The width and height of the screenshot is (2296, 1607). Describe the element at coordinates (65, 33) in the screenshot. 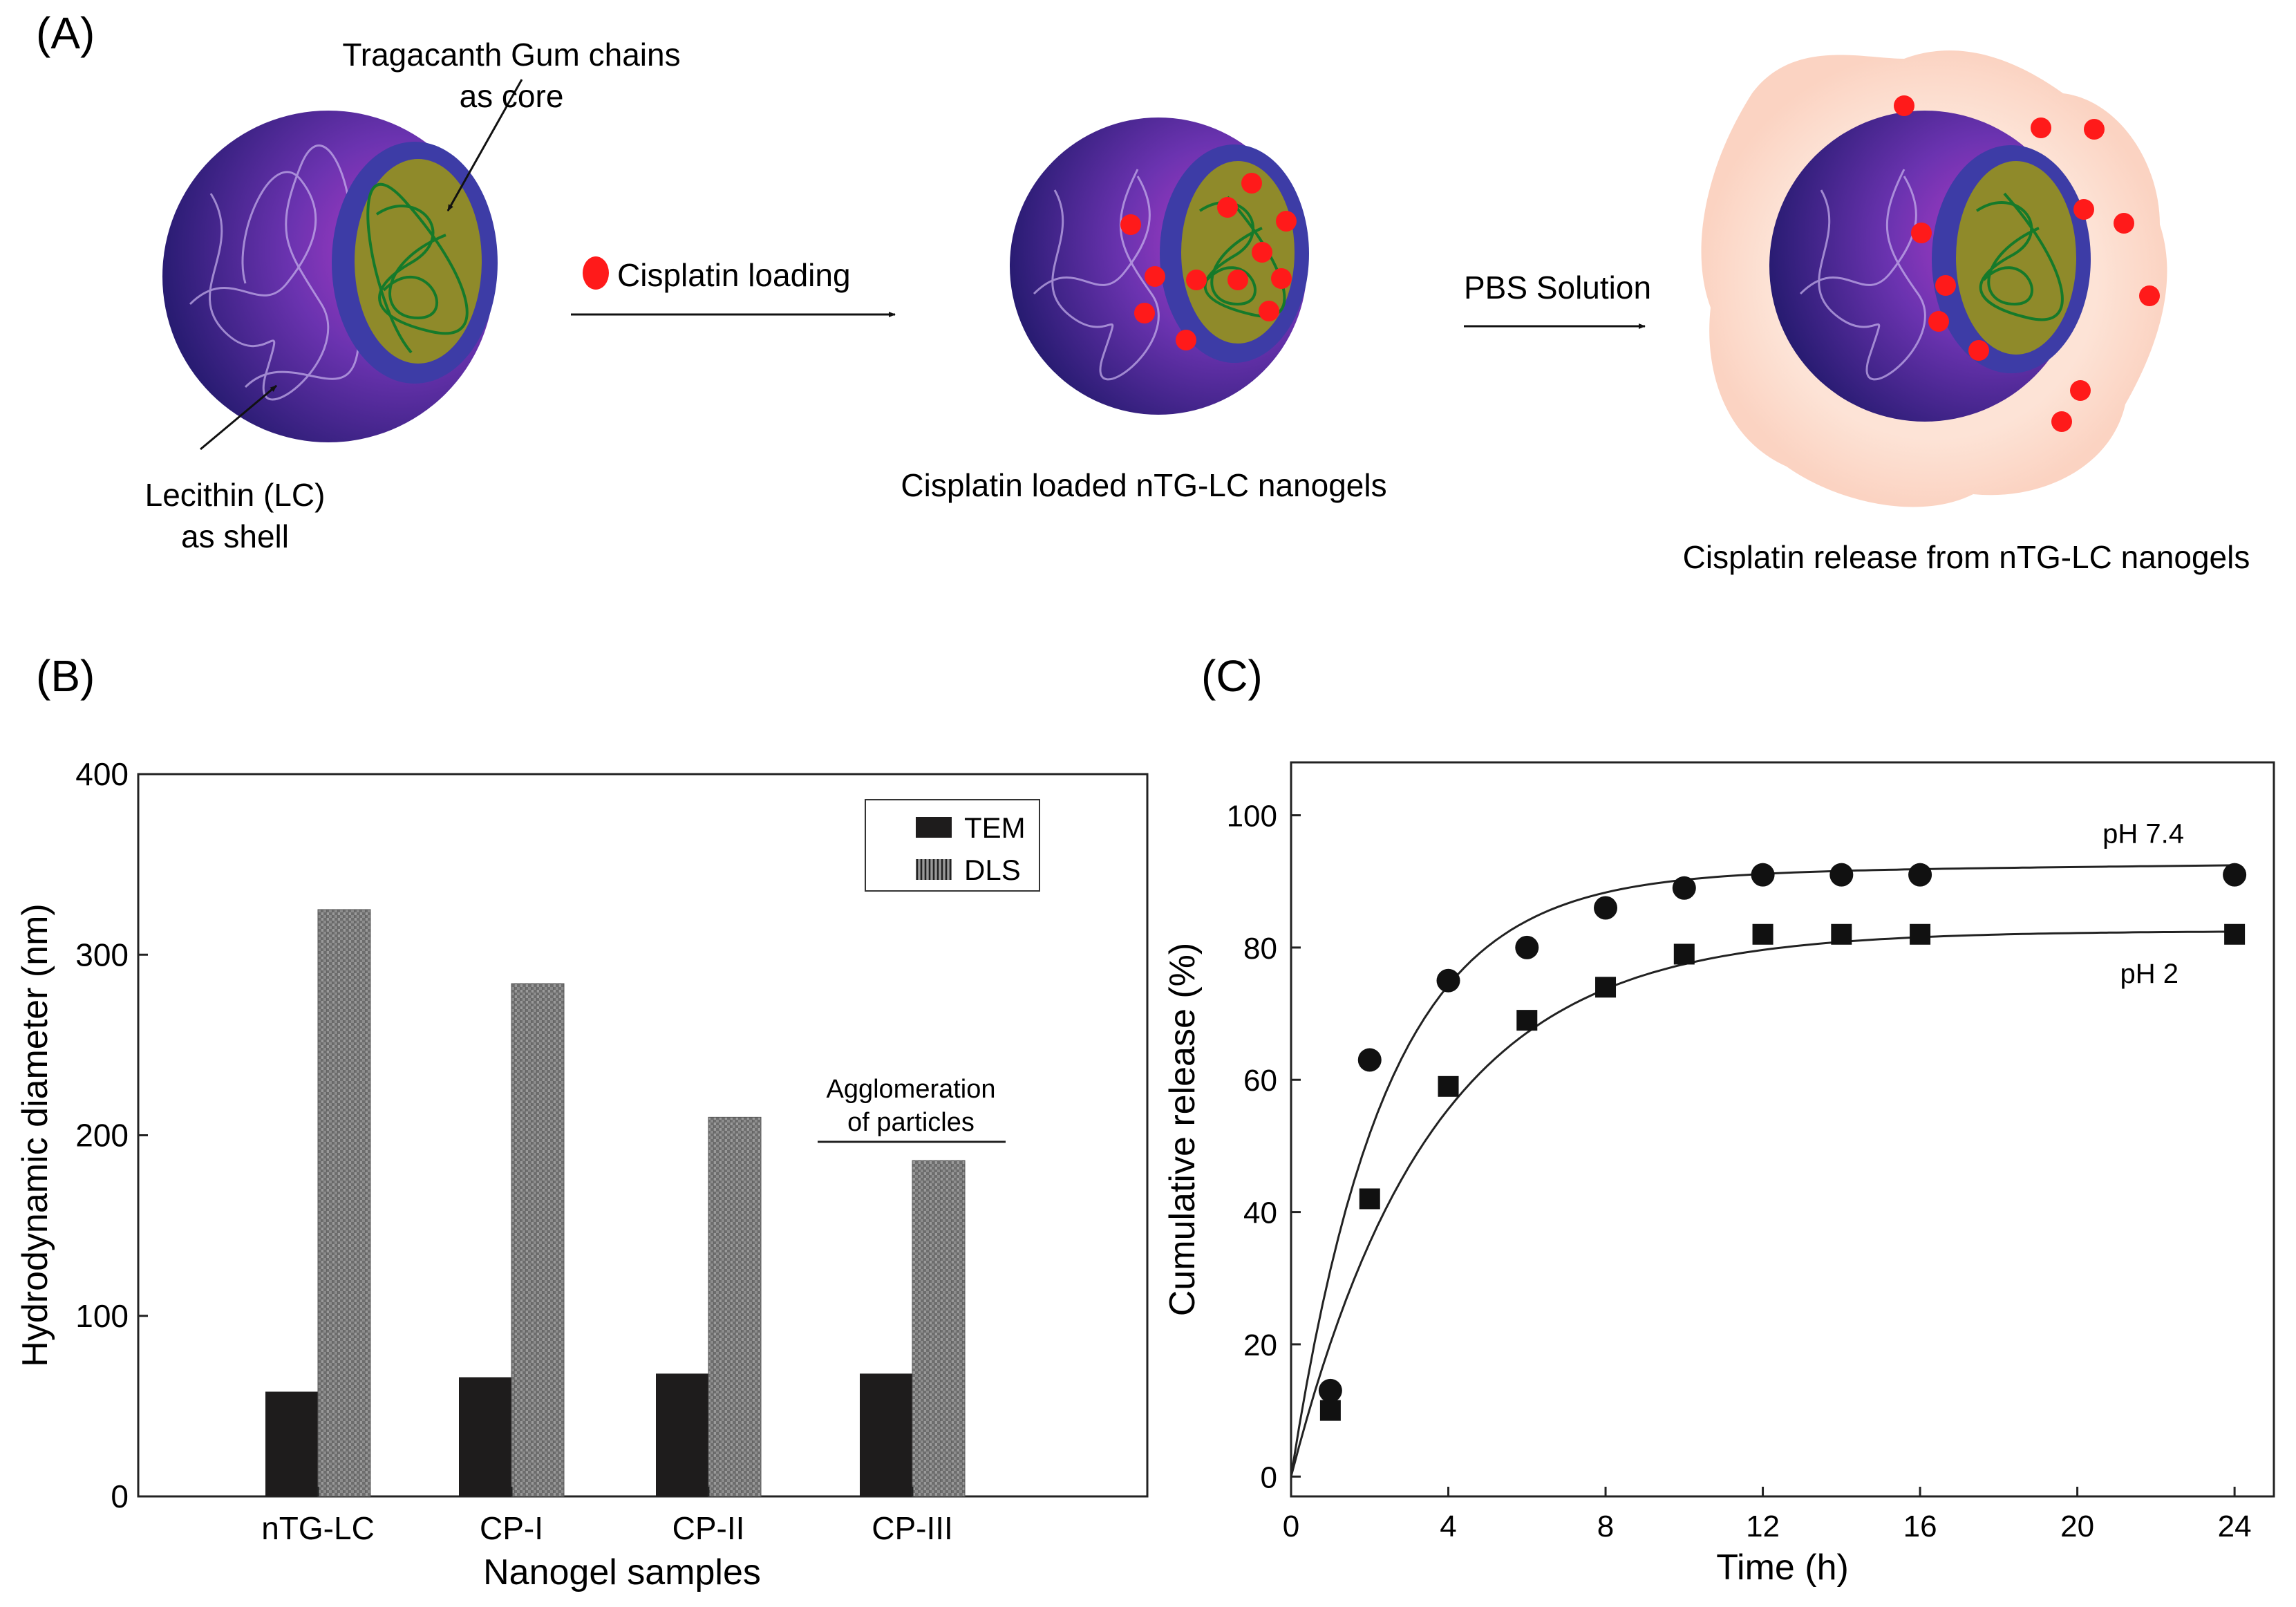

I see `panel-a-label: (A)` at that location.